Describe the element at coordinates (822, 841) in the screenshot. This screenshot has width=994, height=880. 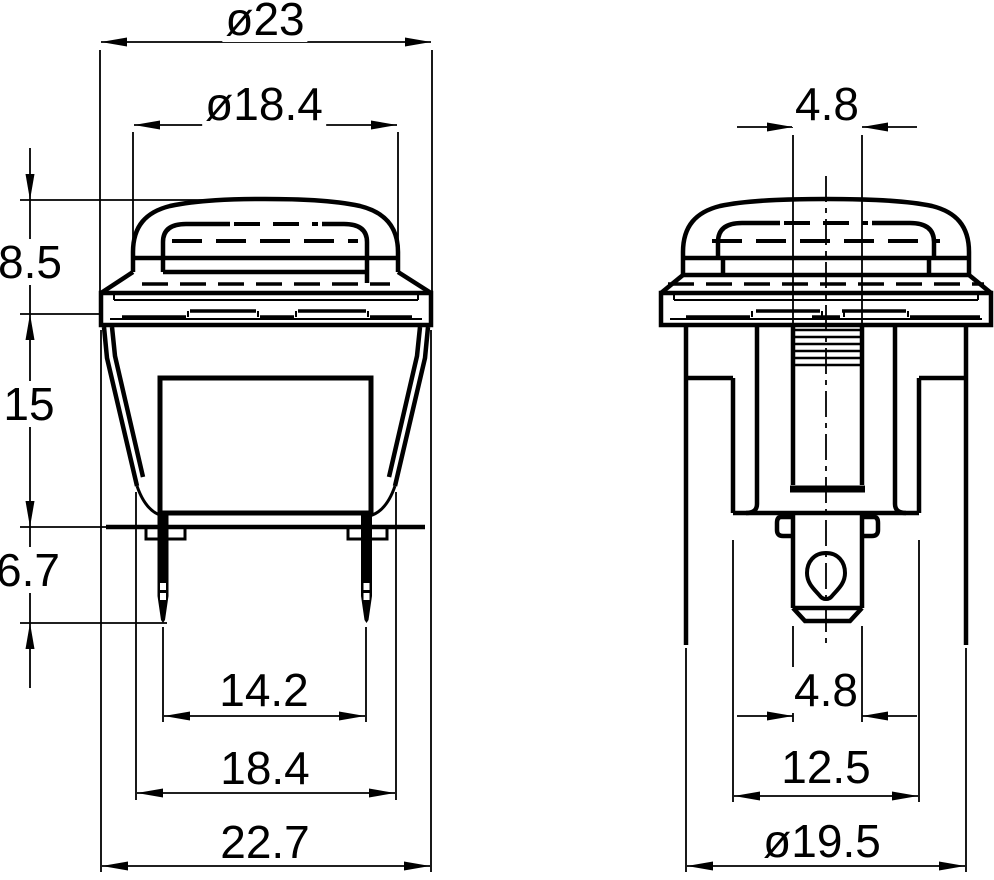
I see `dim-label-barrel-diameter: ø19.5` at that location.